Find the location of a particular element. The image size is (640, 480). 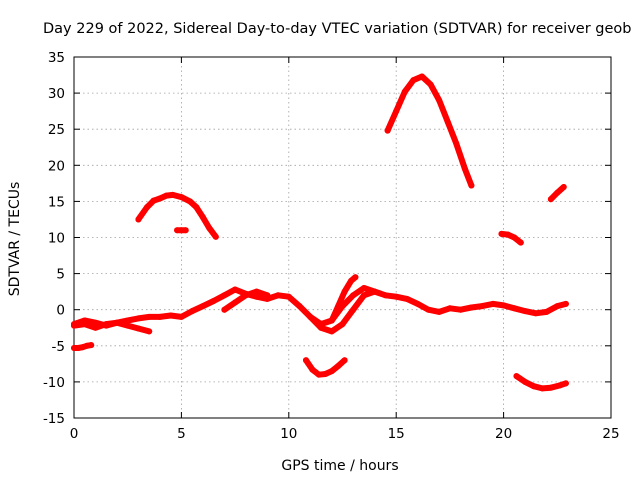

x-axis-label: GPS time / hours is located at coordinates (339, 466).